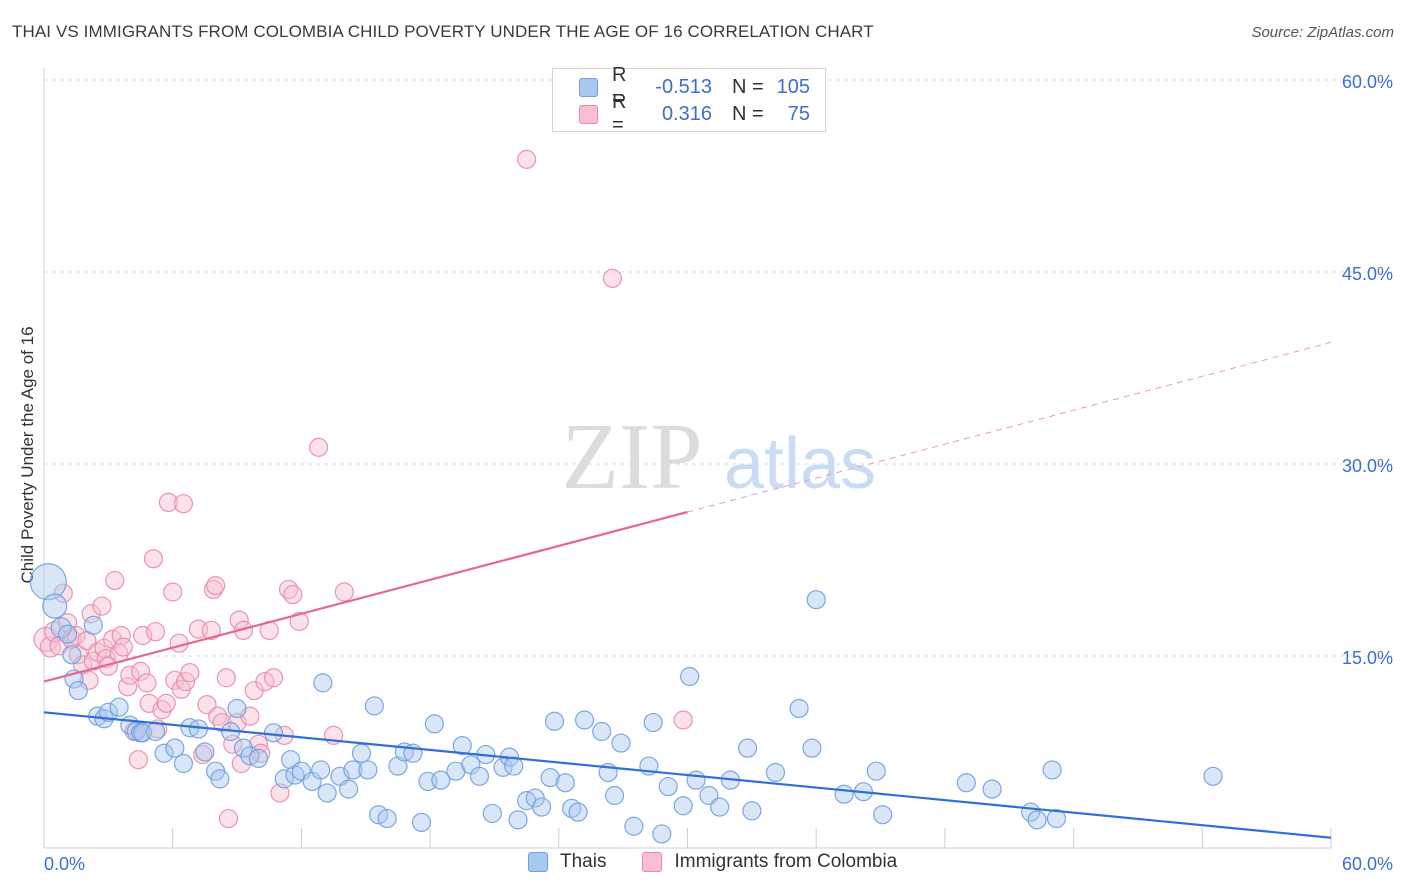 Image resolution: width=1406 pixels, height=892 pixels. What do you see at coordinates (583, 861) in the screenshot?
I see `thais-legend-label: Thais` at bounding box center [583, 861].